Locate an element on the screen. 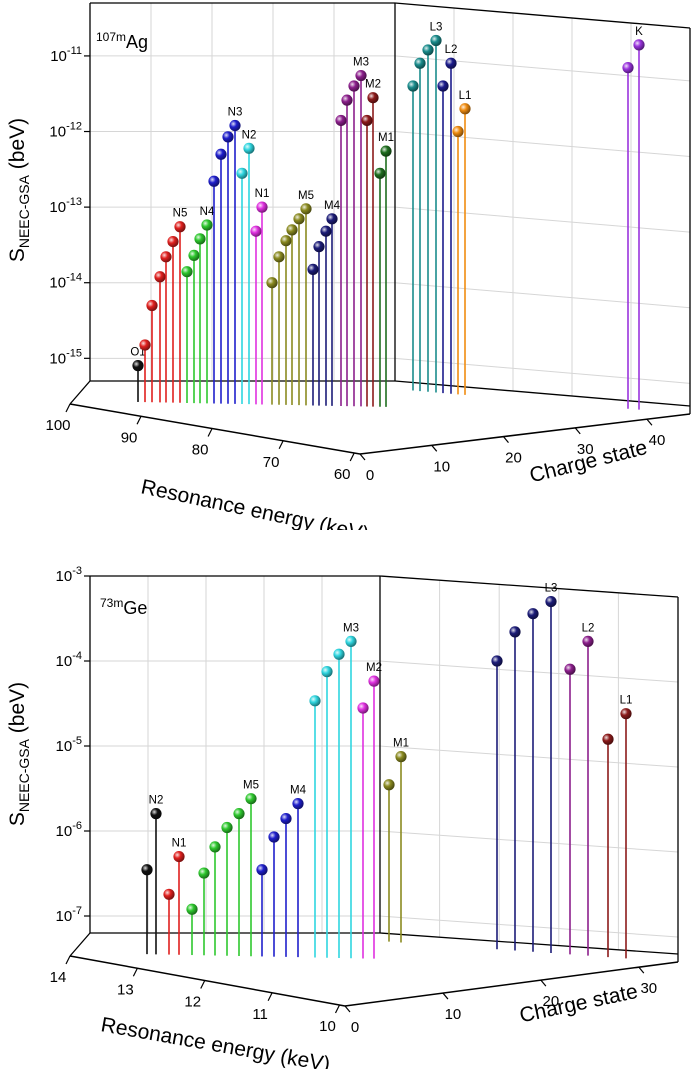 This screenshot has width=700, height=1069. z-tick-label: 10⁻¹⁴ is located at coordinates (65, 282).